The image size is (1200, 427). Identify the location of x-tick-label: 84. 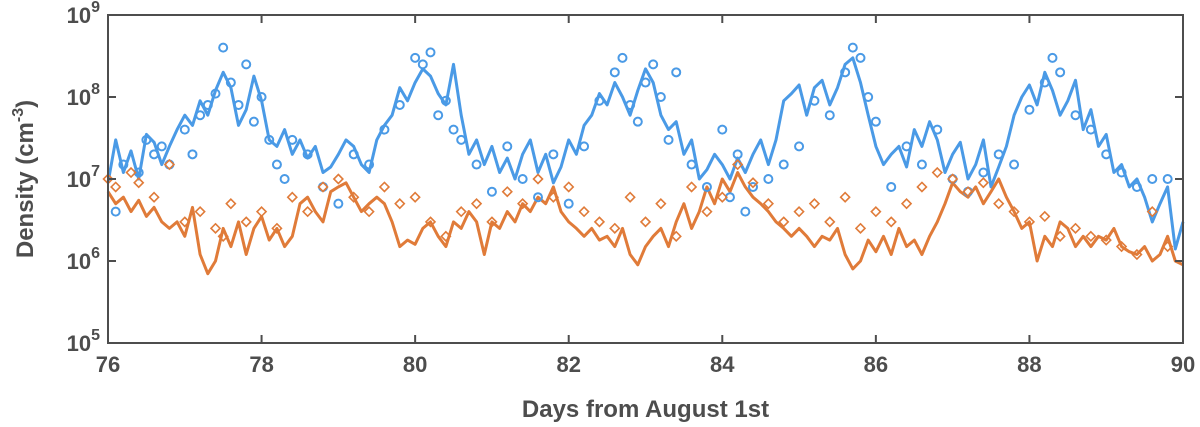
(722, 364).